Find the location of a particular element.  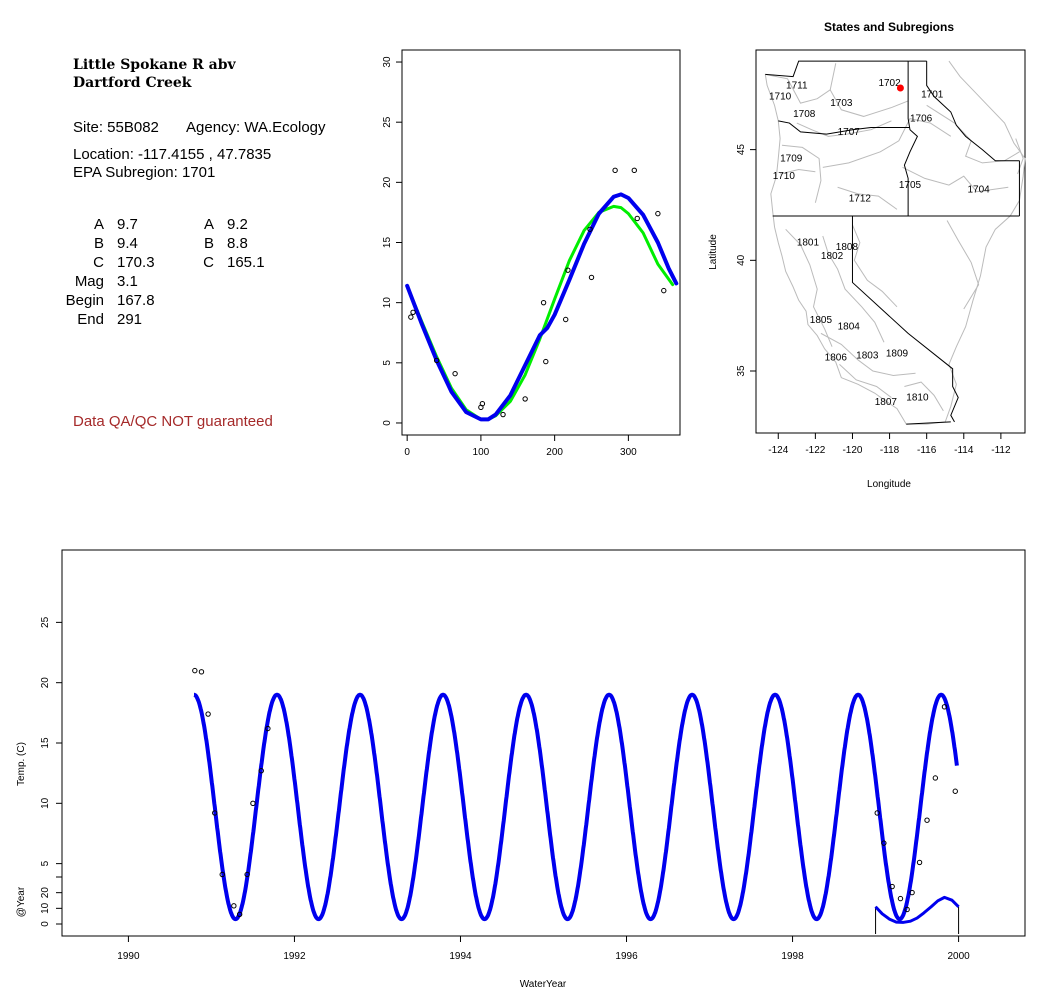

x-tick-label: 1990 is located at coordinates (128, 956).